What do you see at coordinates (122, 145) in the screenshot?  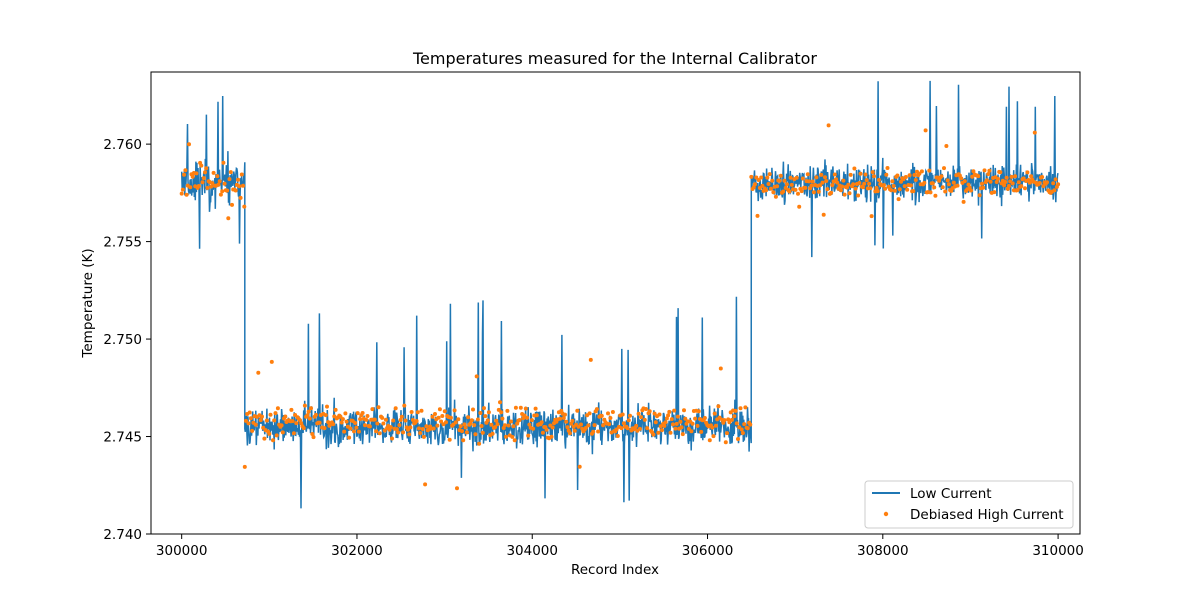 I see `y-tick-label: 2.760` at bounding box center [122, 145].